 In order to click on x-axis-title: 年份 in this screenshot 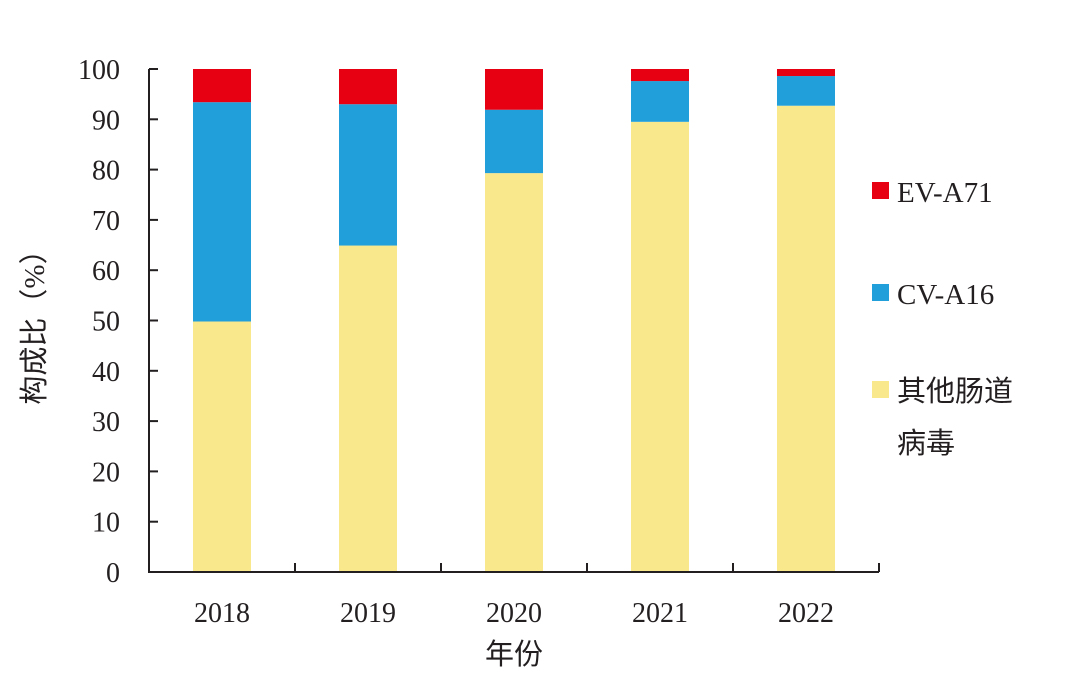, I will do `click(514, 654)`.